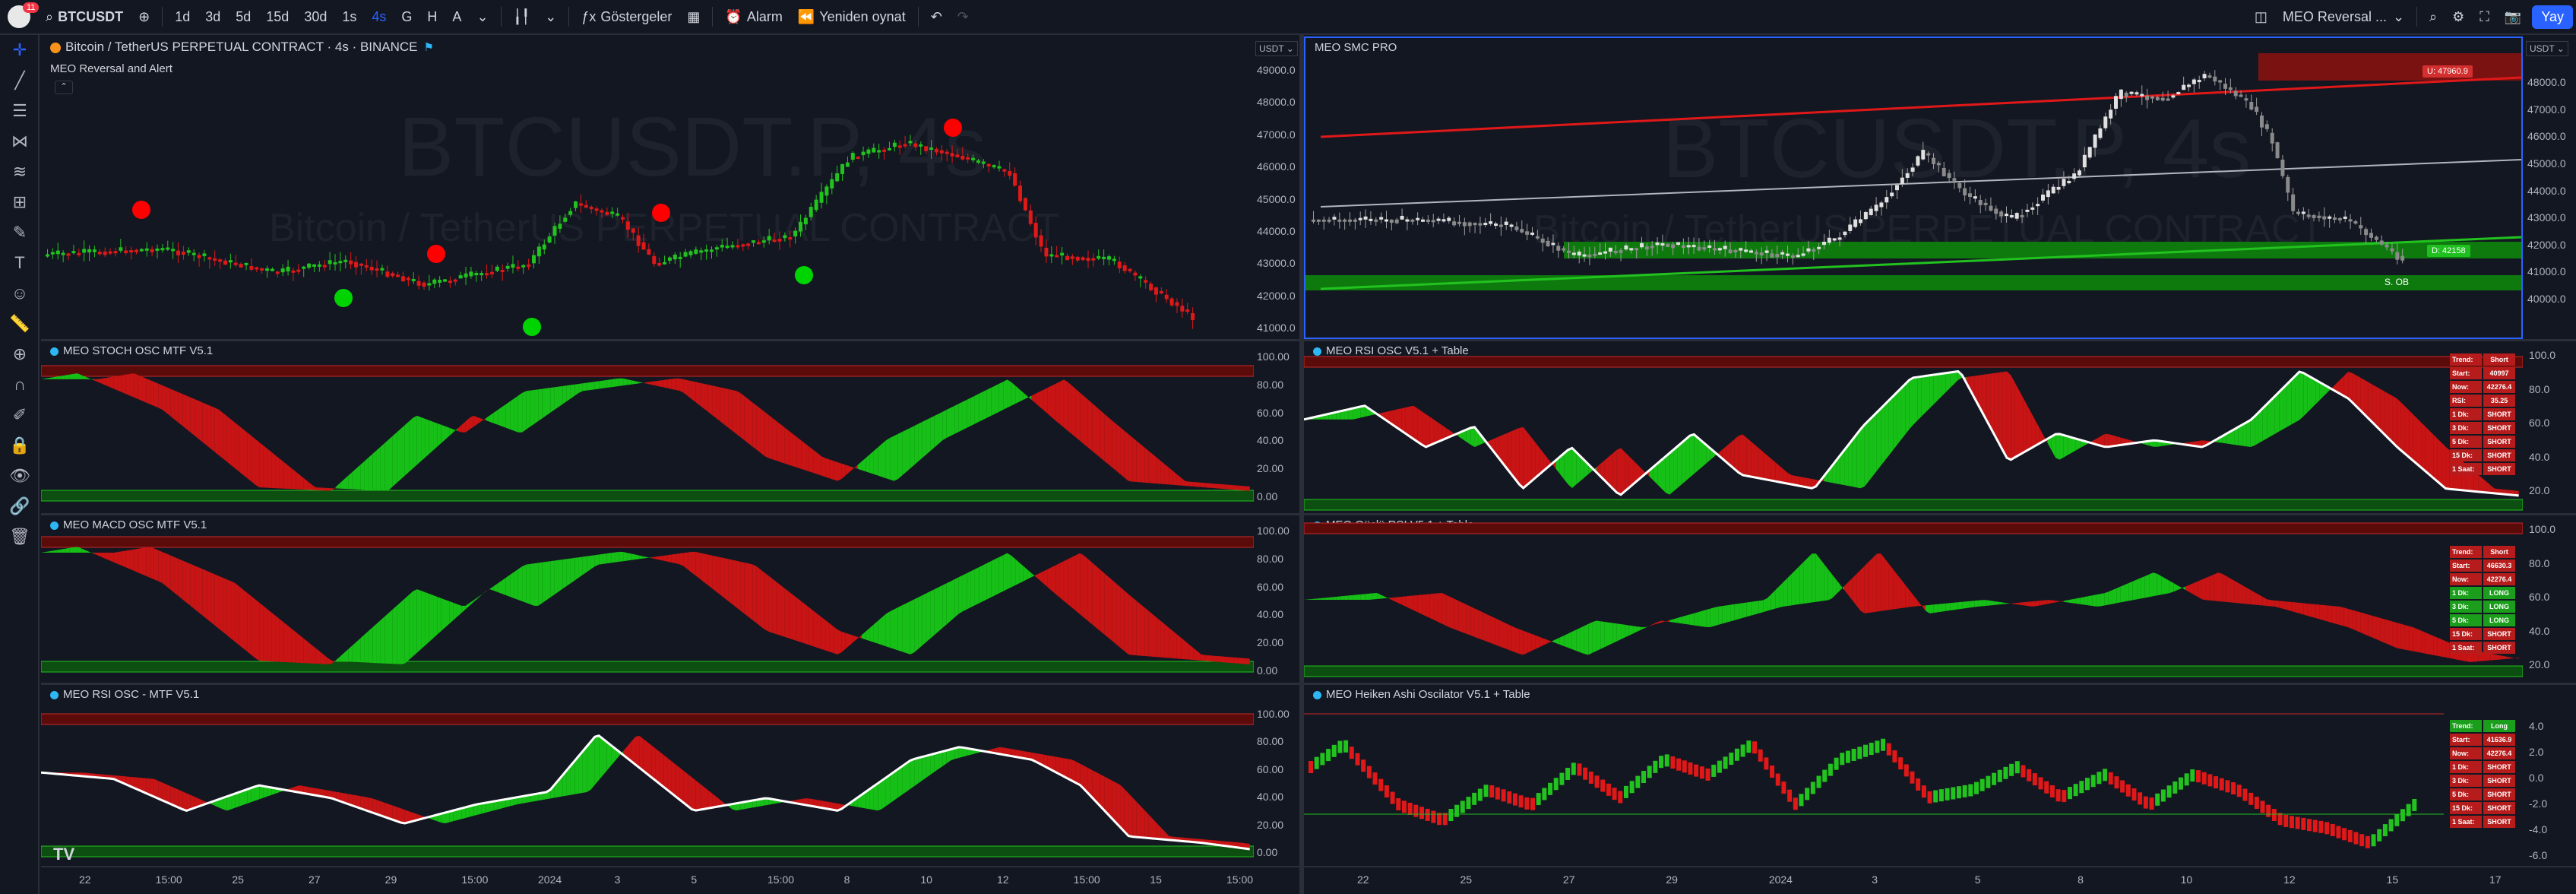  Describe the element at coordinates (2482, 469) in the screenshot. I see `table-row: 1 Saat: SHORT` at that location.